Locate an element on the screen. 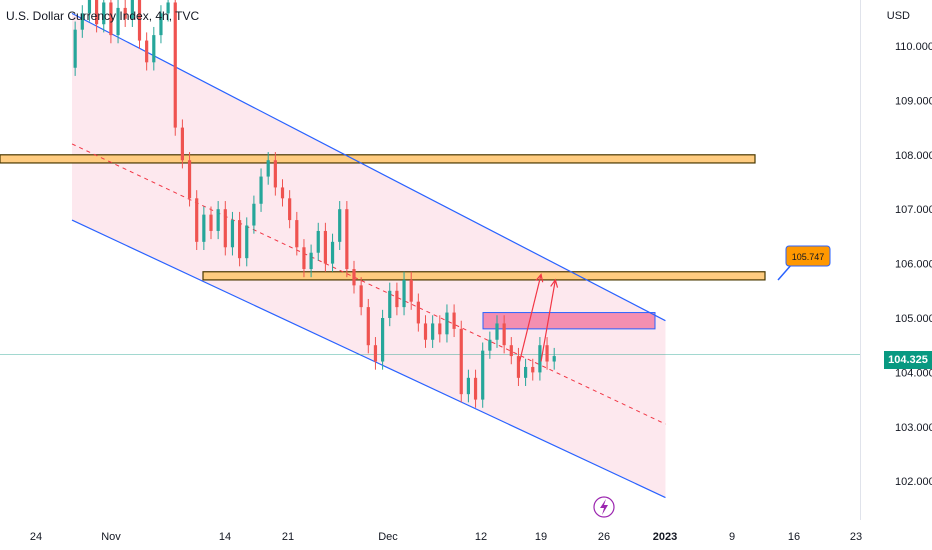 The image size is (932, 550). projection-arrow is located at coordinates (548, 320).